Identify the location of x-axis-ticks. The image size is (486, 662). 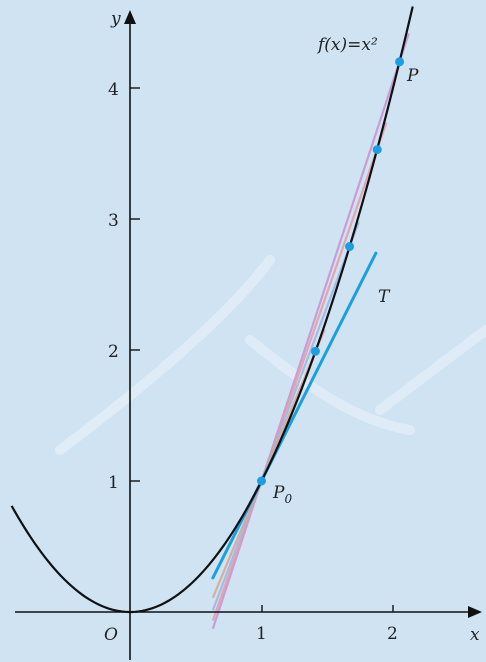
(327, 608).